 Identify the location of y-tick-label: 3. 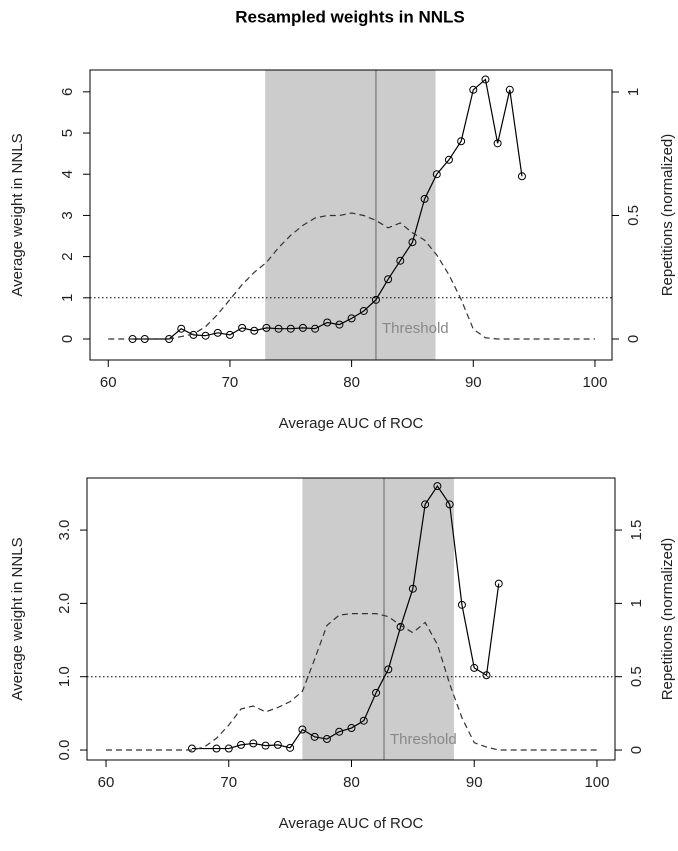
(67, 215).